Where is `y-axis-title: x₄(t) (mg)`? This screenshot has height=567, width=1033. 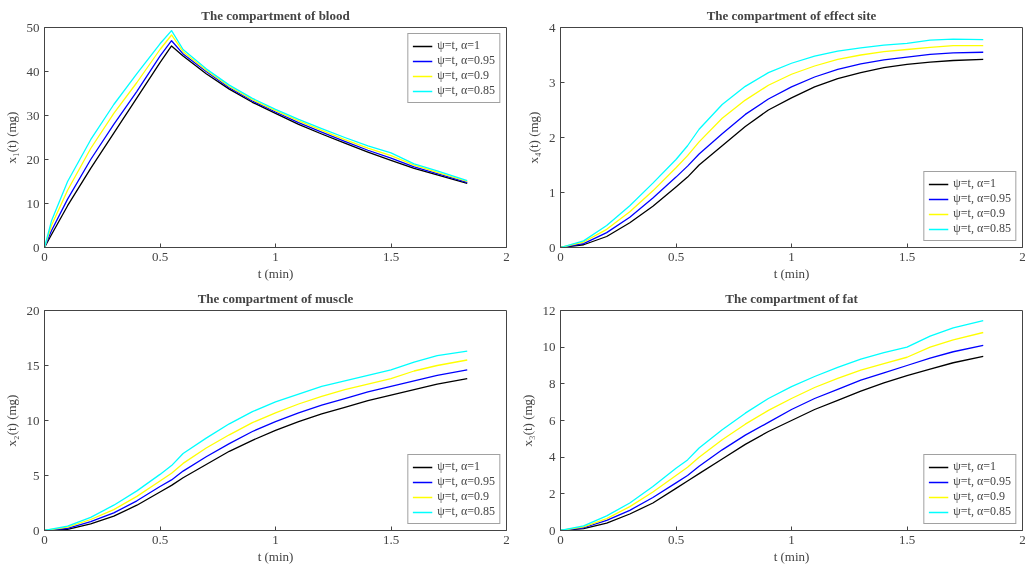 y-axis-title: x₄(t) (mg) is located at coordinates (533, 137).